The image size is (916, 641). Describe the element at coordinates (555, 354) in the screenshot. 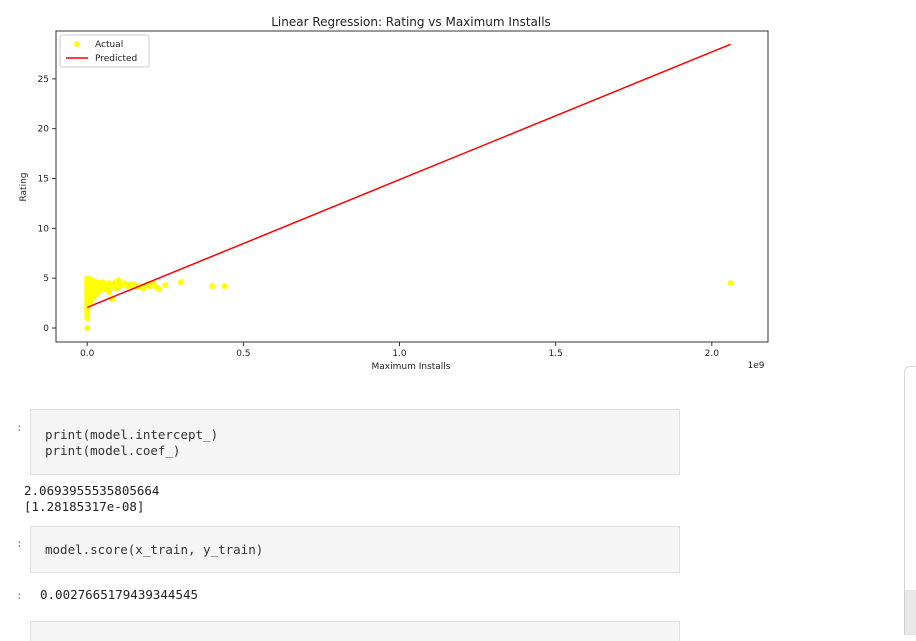

I see `x-tick-label: 1.5` at that location.